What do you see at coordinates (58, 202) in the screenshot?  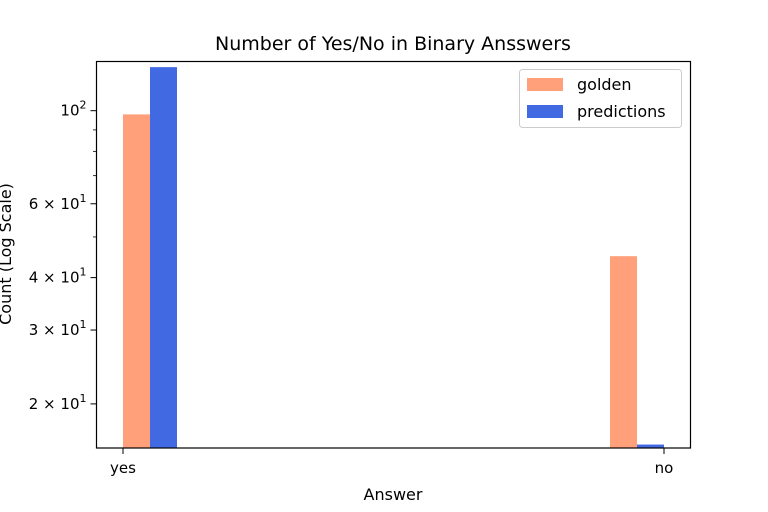 I see `y-tick-label: 6 × 101` at bounding box center [58, 202].